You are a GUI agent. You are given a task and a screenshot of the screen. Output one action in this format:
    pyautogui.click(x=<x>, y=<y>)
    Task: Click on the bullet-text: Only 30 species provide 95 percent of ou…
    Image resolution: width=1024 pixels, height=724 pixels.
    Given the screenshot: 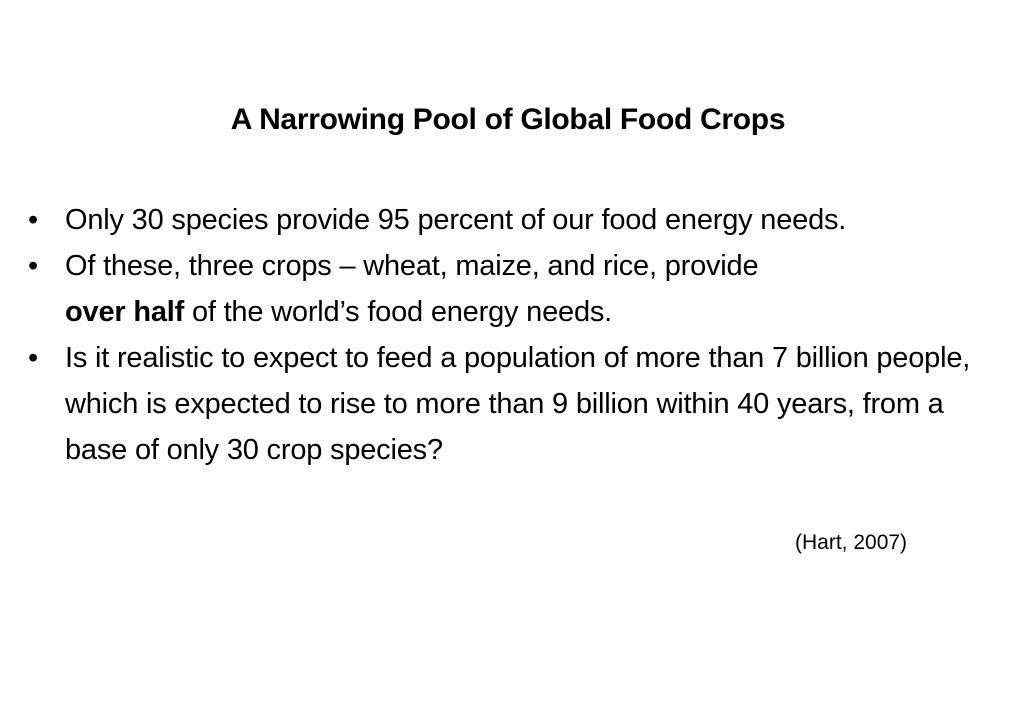 What is the action you would take?
    pyautogui.click(x=456, y=220)
    